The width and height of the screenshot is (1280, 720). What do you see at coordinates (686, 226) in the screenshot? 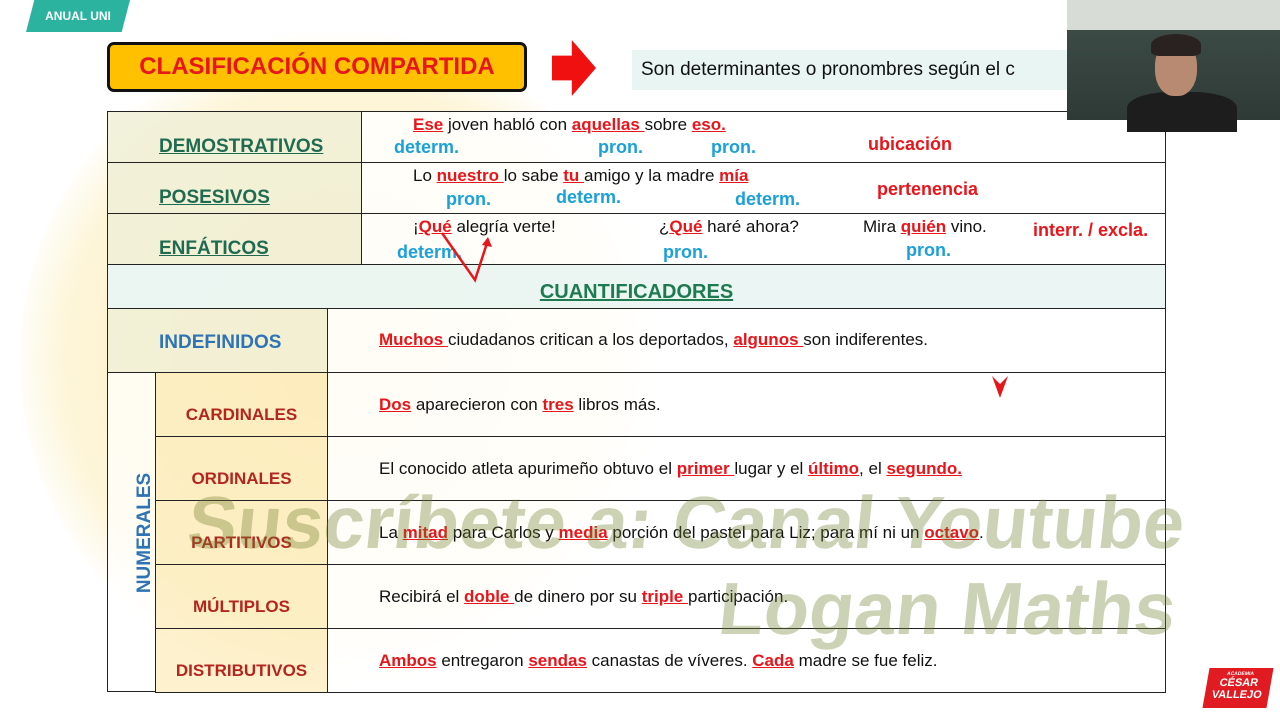
I see `highlighted-word: Qué` at bounding box center [686, 226].